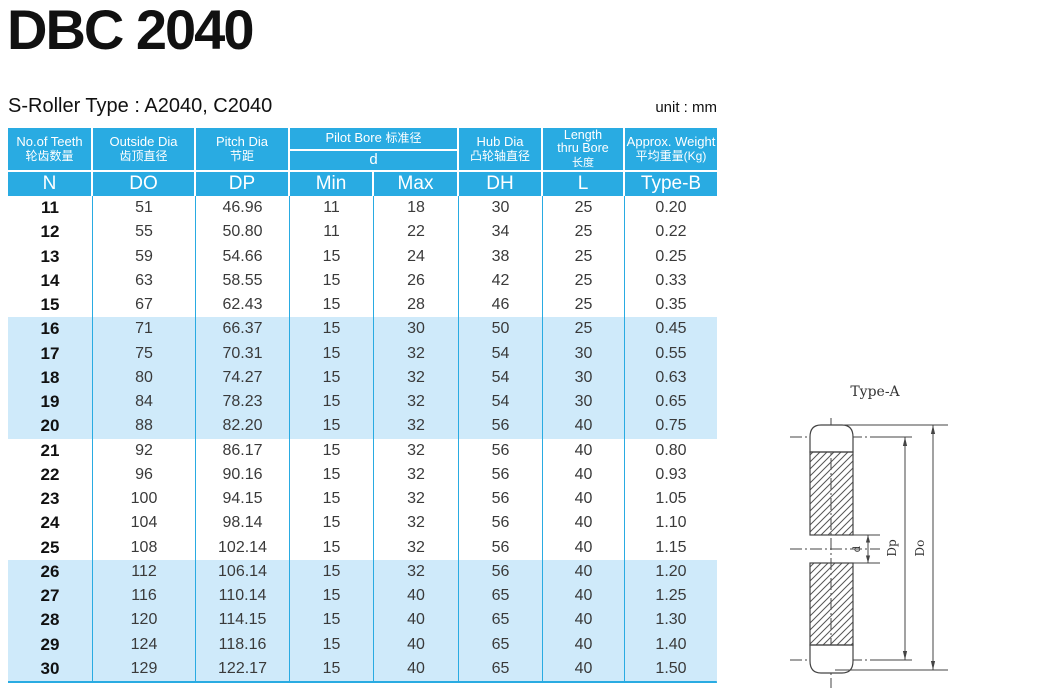 This screenshot has height=693, width=1045. Describe the element at coordinates (671, 426) in the screenshot. I see `table-cell: 0.75` at that location.